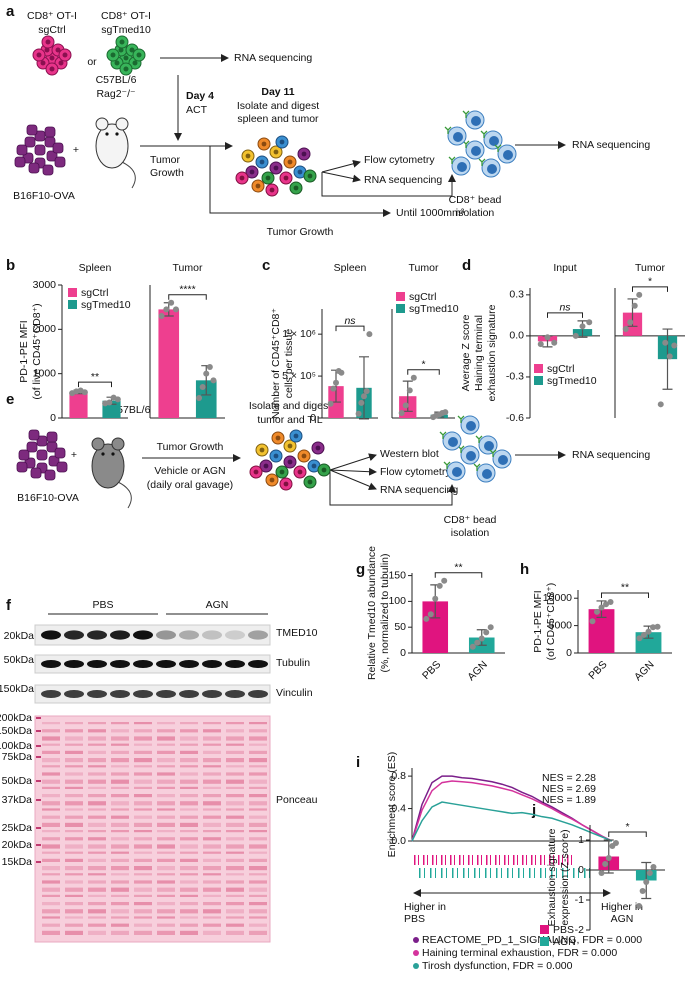 This screenshot has width=692, height=985. I want to click on blot-label: Ponceau, so click(297, 800).